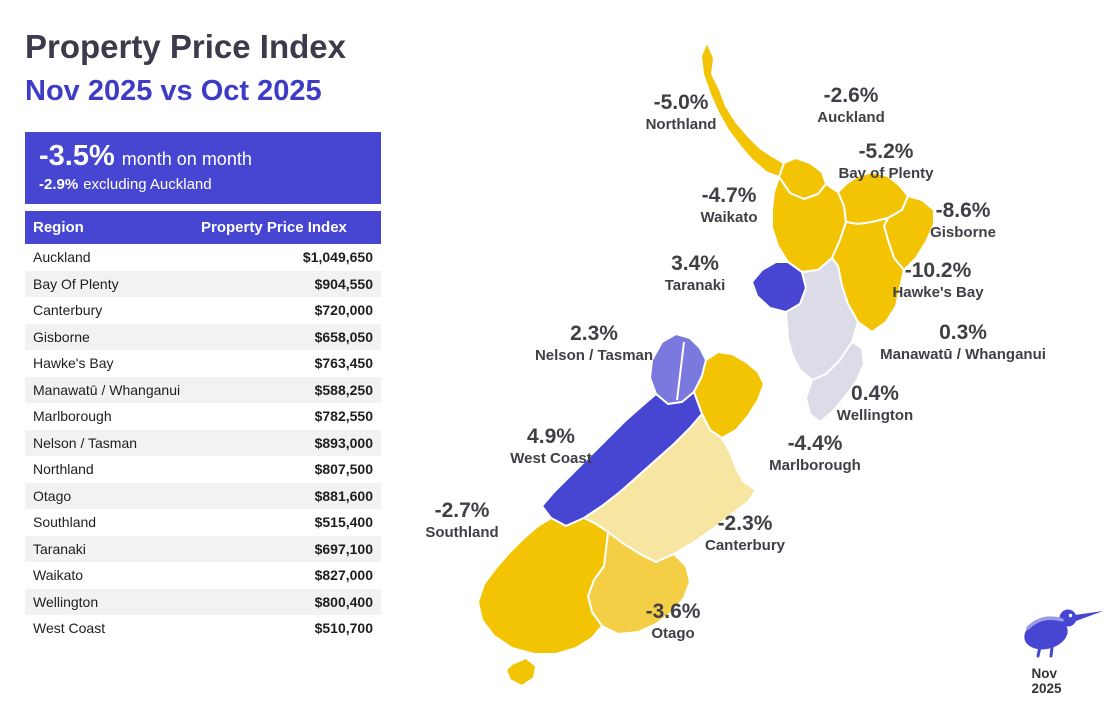  What do you see at coordinates (343, 575) in the screenshot?
I see `price-cell: $827,000` at bounding box center [343, 575].